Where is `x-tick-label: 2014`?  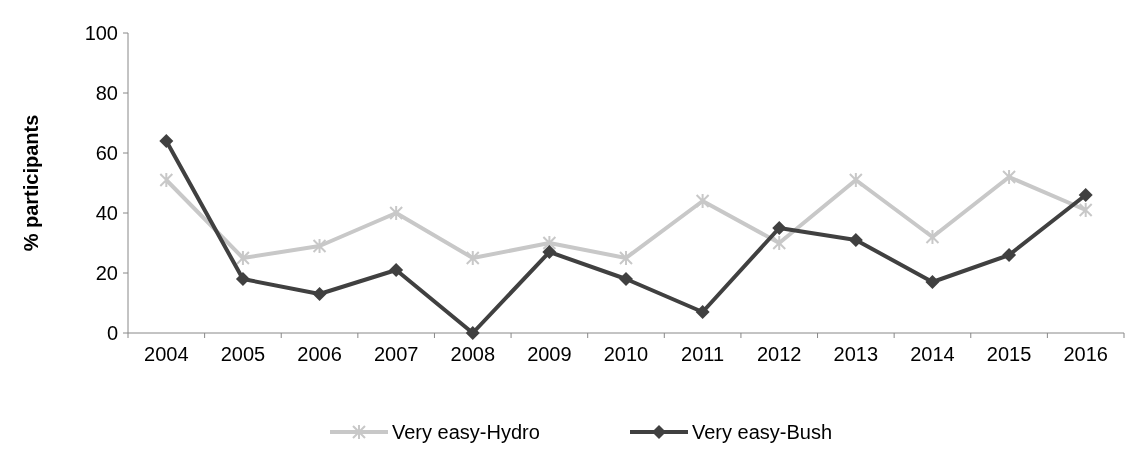
x-tick-label: 2014 is located at coordinates (932, 354).